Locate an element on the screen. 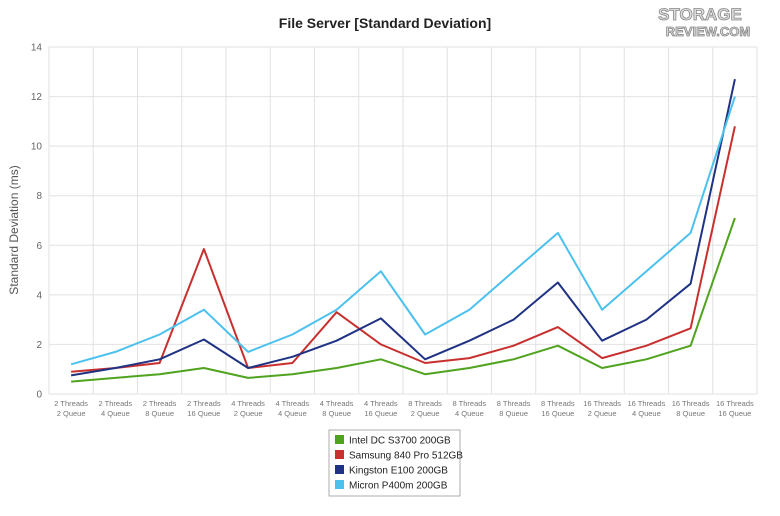  x-tick-label: 8 Threads 4 Queue is located at coordinates (470, 408).